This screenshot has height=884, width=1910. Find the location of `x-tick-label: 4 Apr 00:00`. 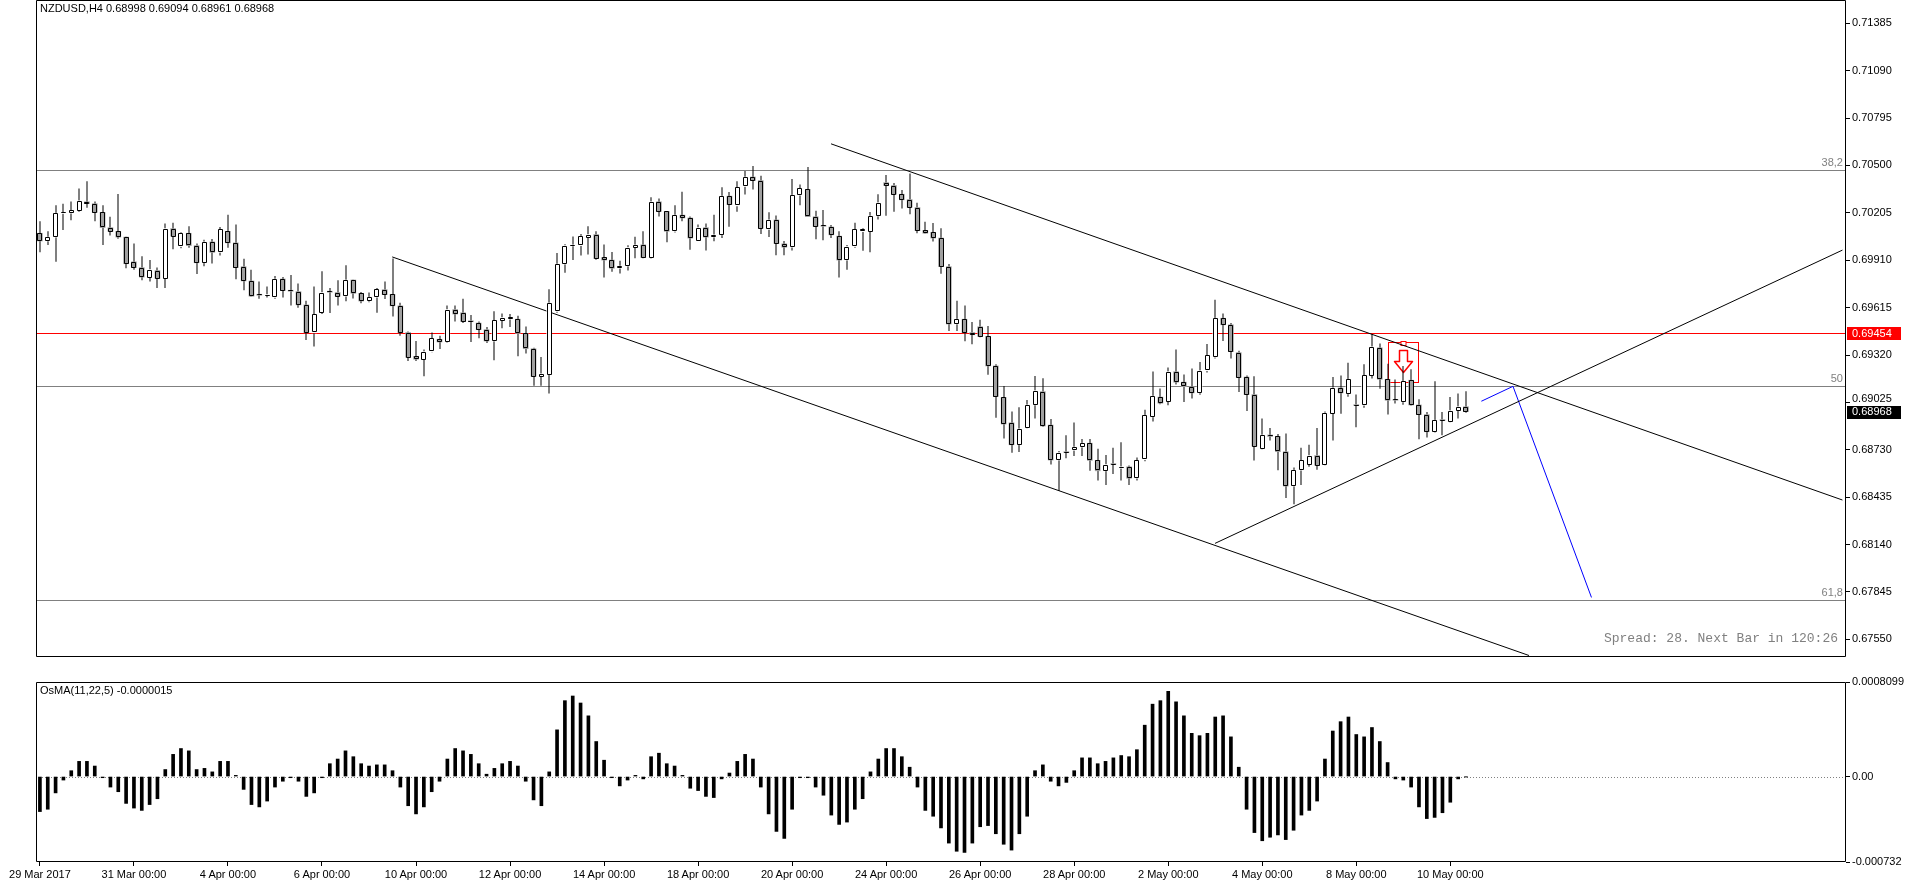

x-tick-label: 4 Apr 00:00 is located at coordinates (228, 873).